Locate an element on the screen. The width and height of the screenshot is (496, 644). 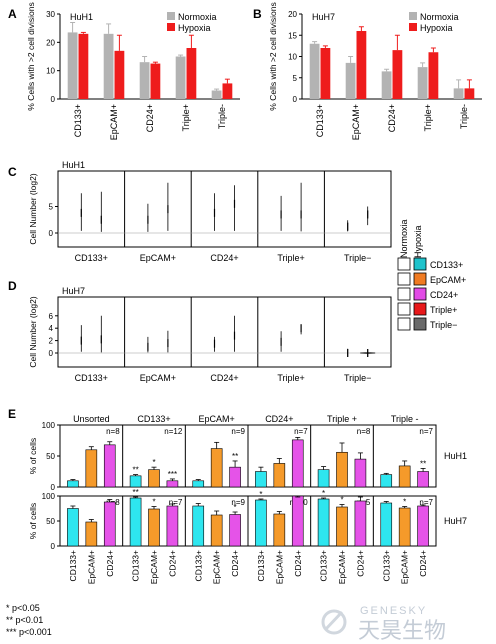
group-header-E: EpCAM+ is located at coordinates (217, 419).